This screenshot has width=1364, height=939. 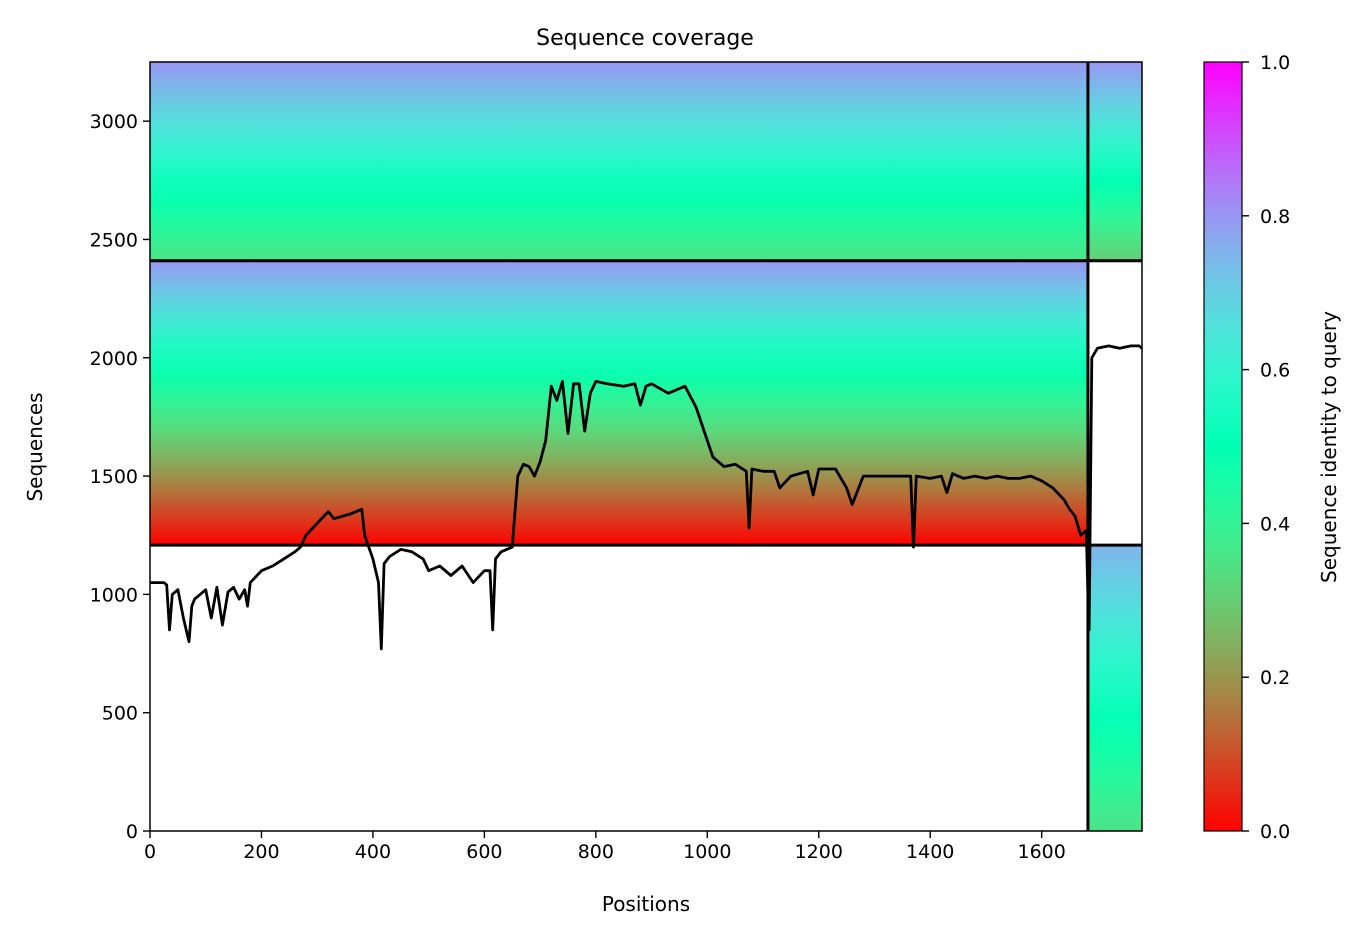 I want to click on x-tick-label: 1400, so click(x=930, y=852).